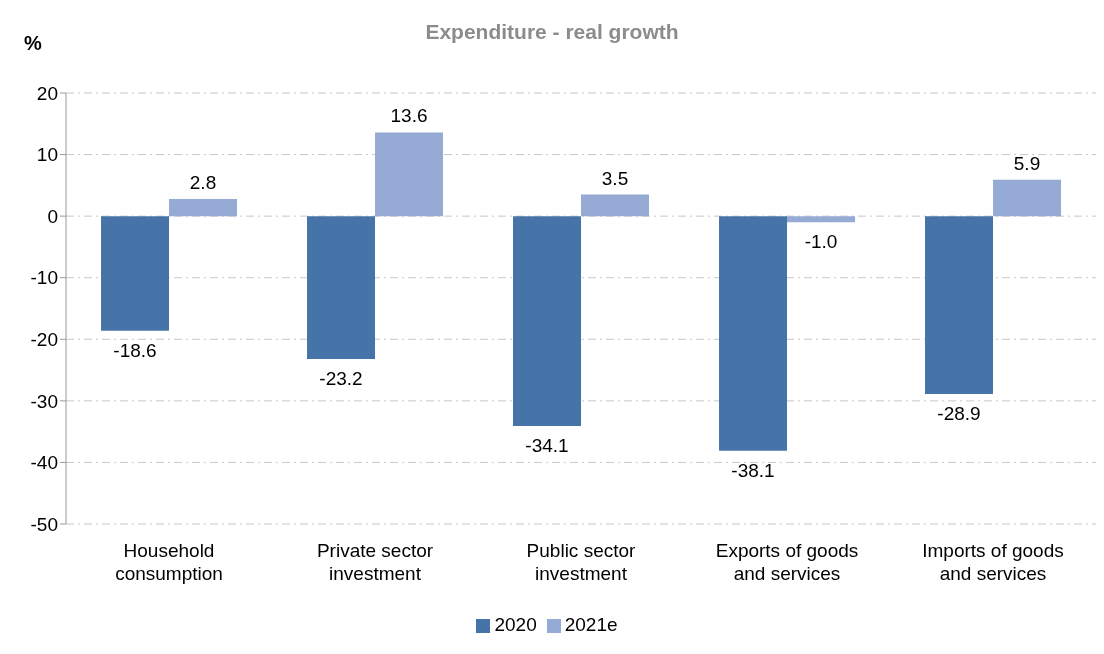 The height and width of the screenshot is (654, 1104). What do you see at coordinates (33, 43) in the screenshot?
I see `y-axis-title: %` at bounding box center [33, 43].